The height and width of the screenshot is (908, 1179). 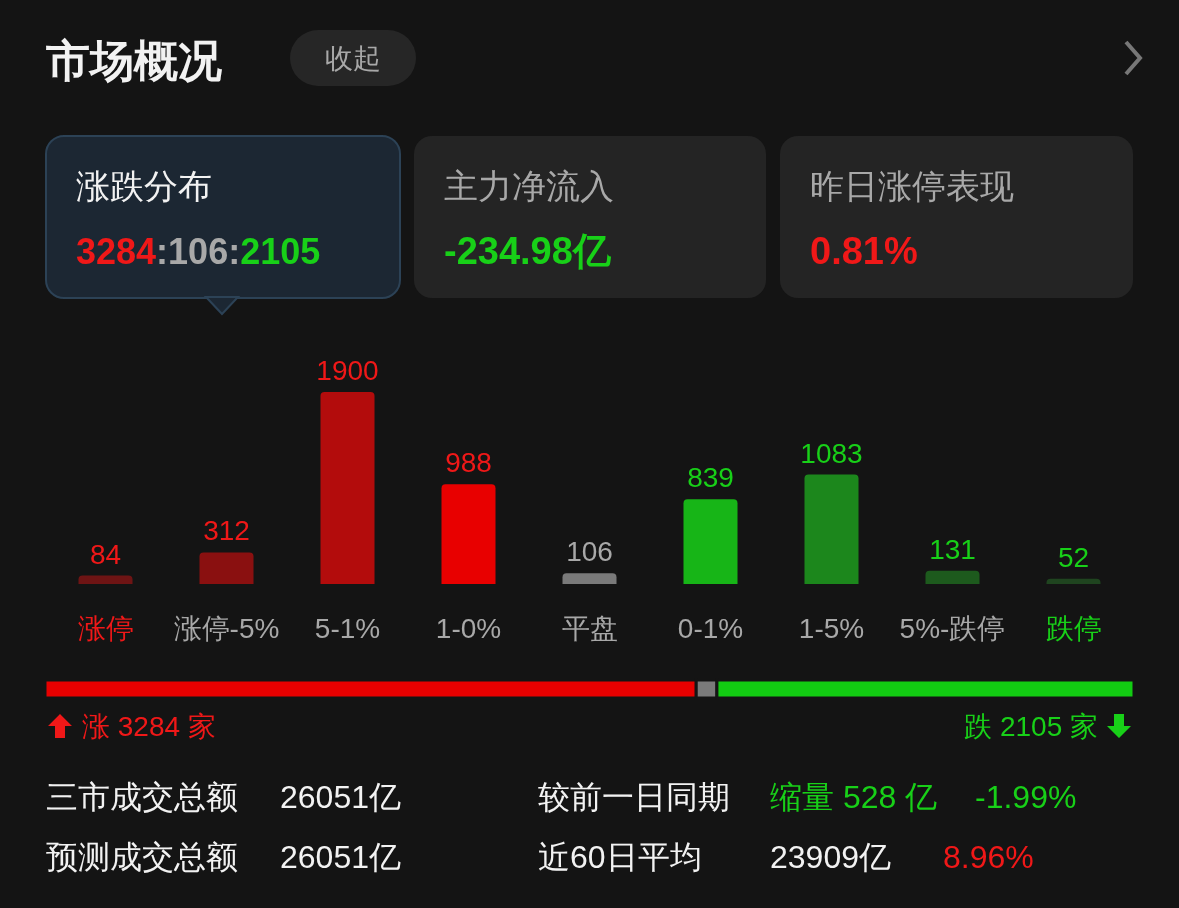 I want to click on x-tick-label: 1-0%, so click(x=468, y=628).